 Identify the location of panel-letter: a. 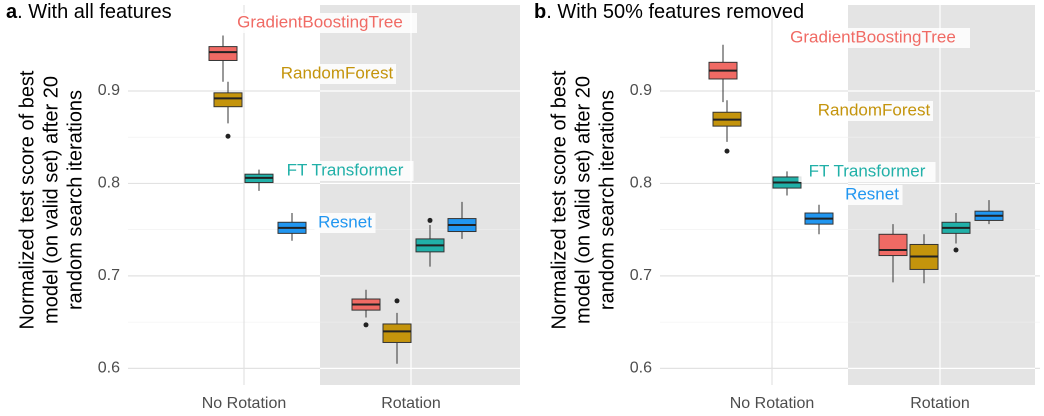
(12, 12).